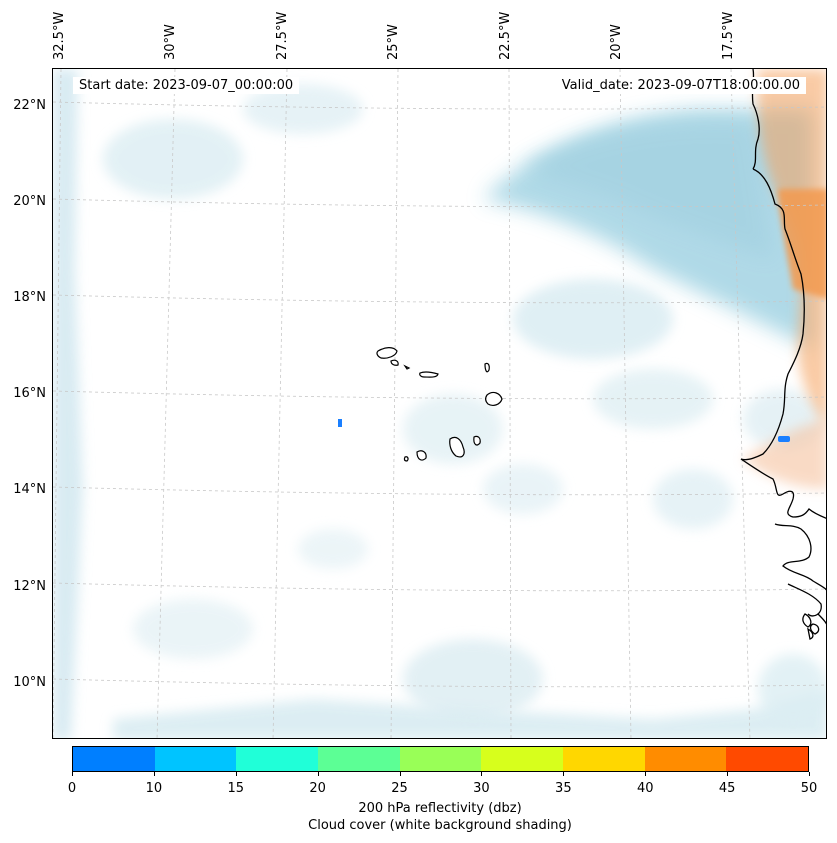 This screenshot has height=843, width=837. Describe the element at coordinates (68, 403) in the screenshot. I see `cloud-edge-left` at that location.